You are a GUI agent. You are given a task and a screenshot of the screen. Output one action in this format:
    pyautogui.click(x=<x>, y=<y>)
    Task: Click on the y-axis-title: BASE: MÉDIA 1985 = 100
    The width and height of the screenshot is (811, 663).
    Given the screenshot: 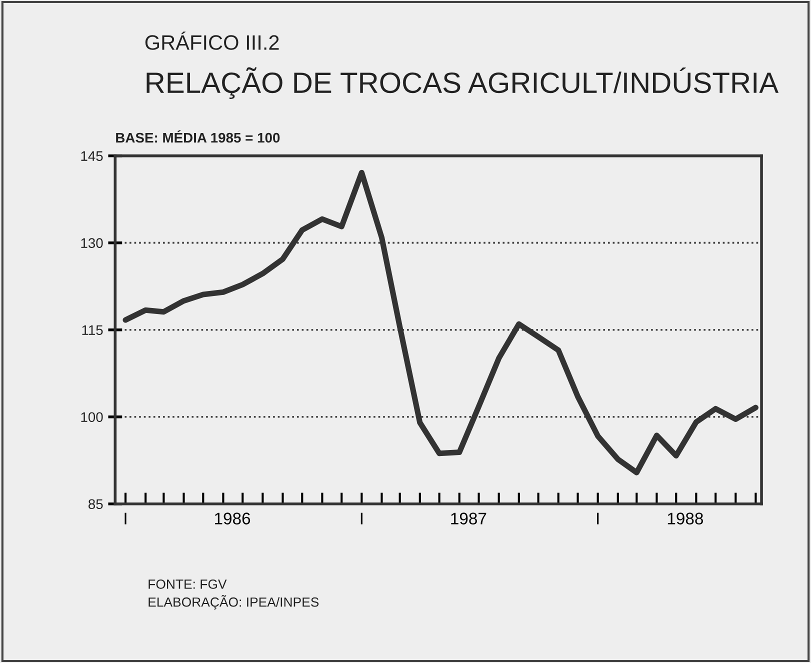 What is the action you would take?
    pyautogui.click(x=198, y=136)
    